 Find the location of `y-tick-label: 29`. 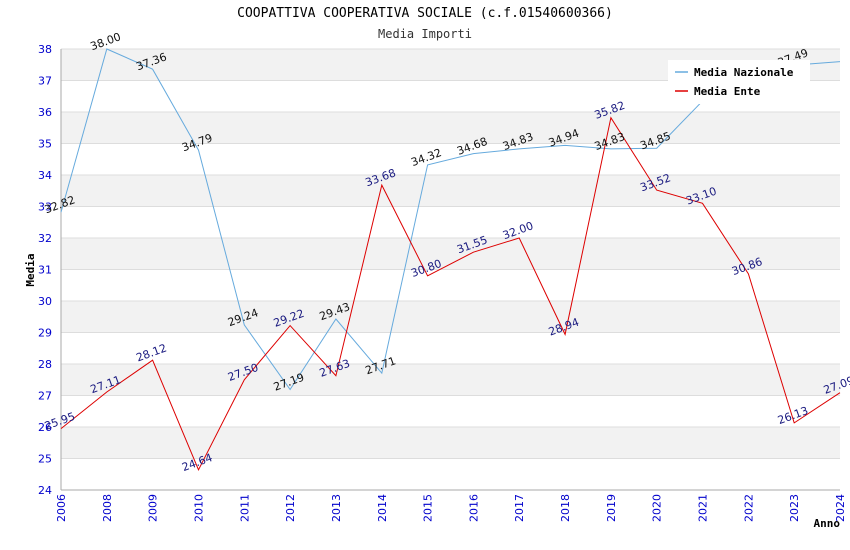

y-tick-label: 29 is located at coordinates (45, 333).